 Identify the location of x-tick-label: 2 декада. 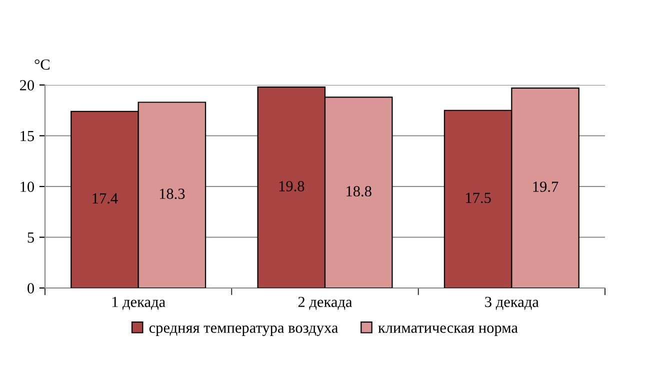
(325, 303).